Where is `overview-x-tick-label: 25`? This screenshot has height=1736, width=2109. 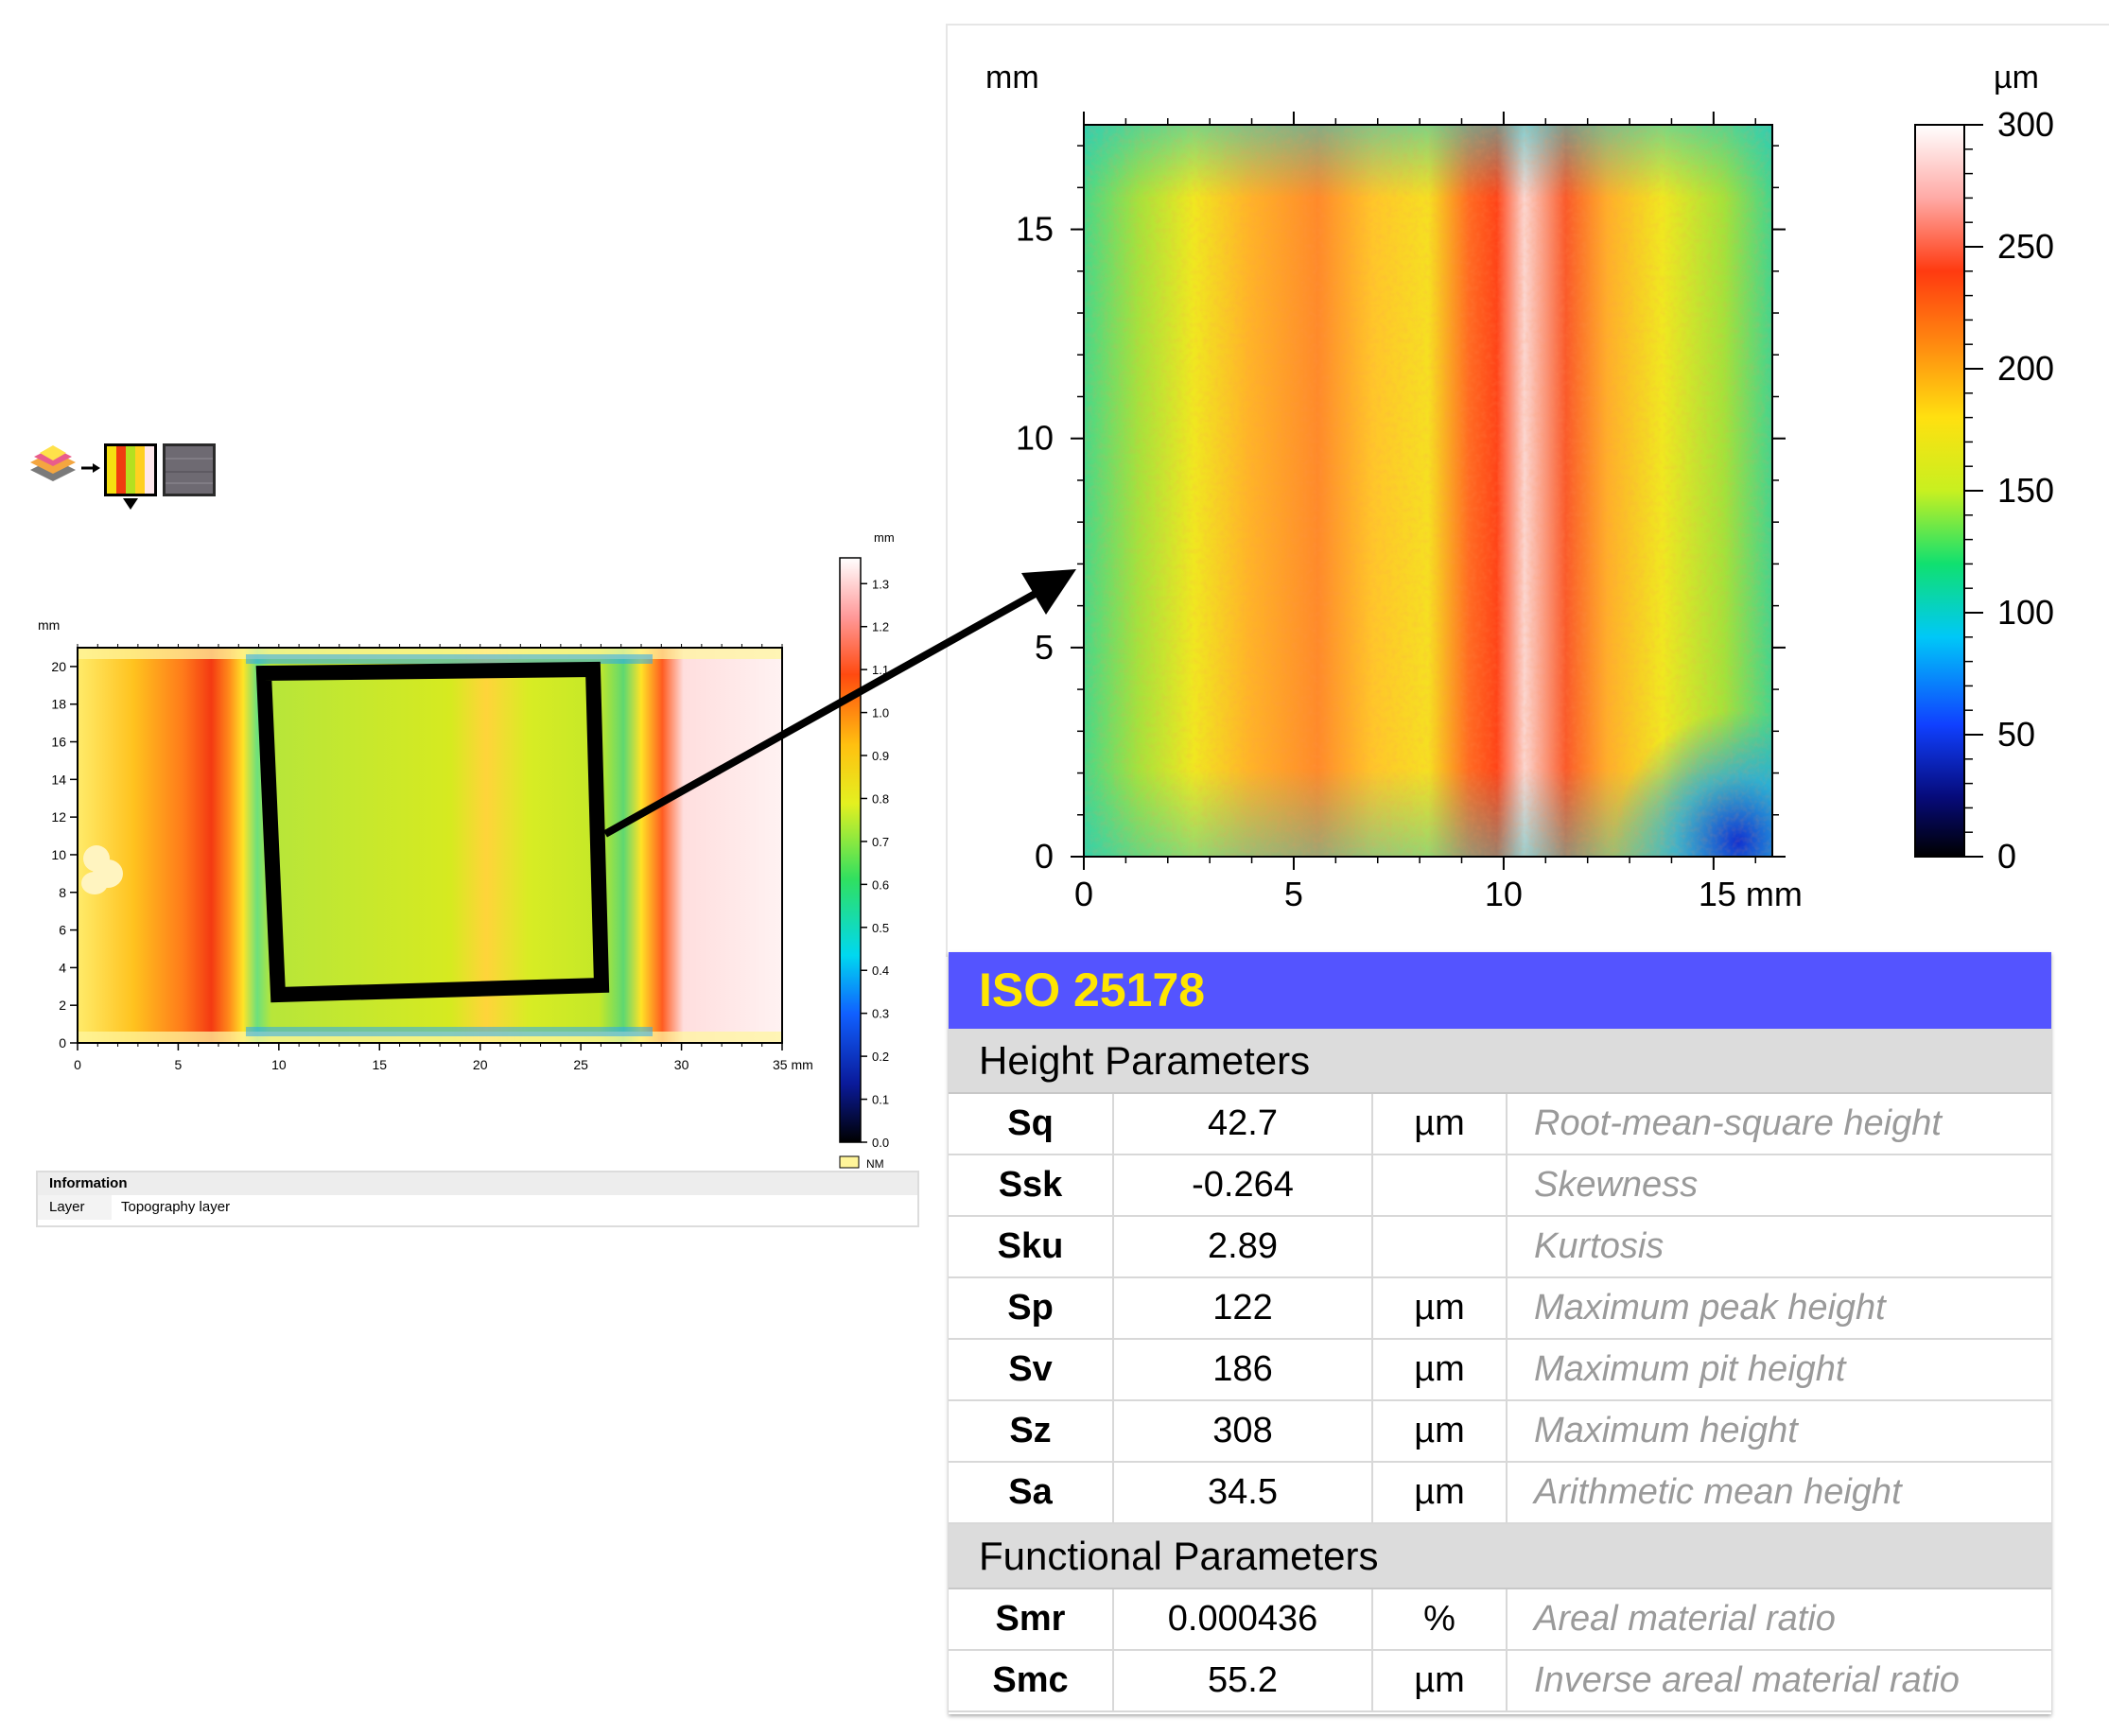
overview-x-tick-label: 25 is located at coordinates (580, 1064).